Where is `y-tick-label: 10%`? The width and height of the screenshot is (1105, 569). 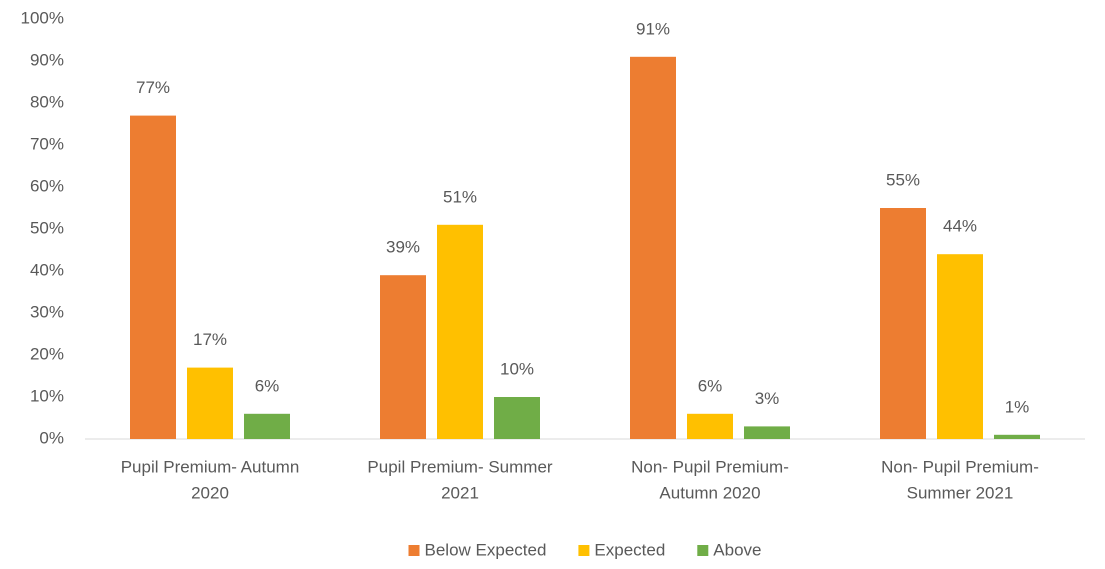 y-tick-label: 10% is located at coordinates (47, 395).